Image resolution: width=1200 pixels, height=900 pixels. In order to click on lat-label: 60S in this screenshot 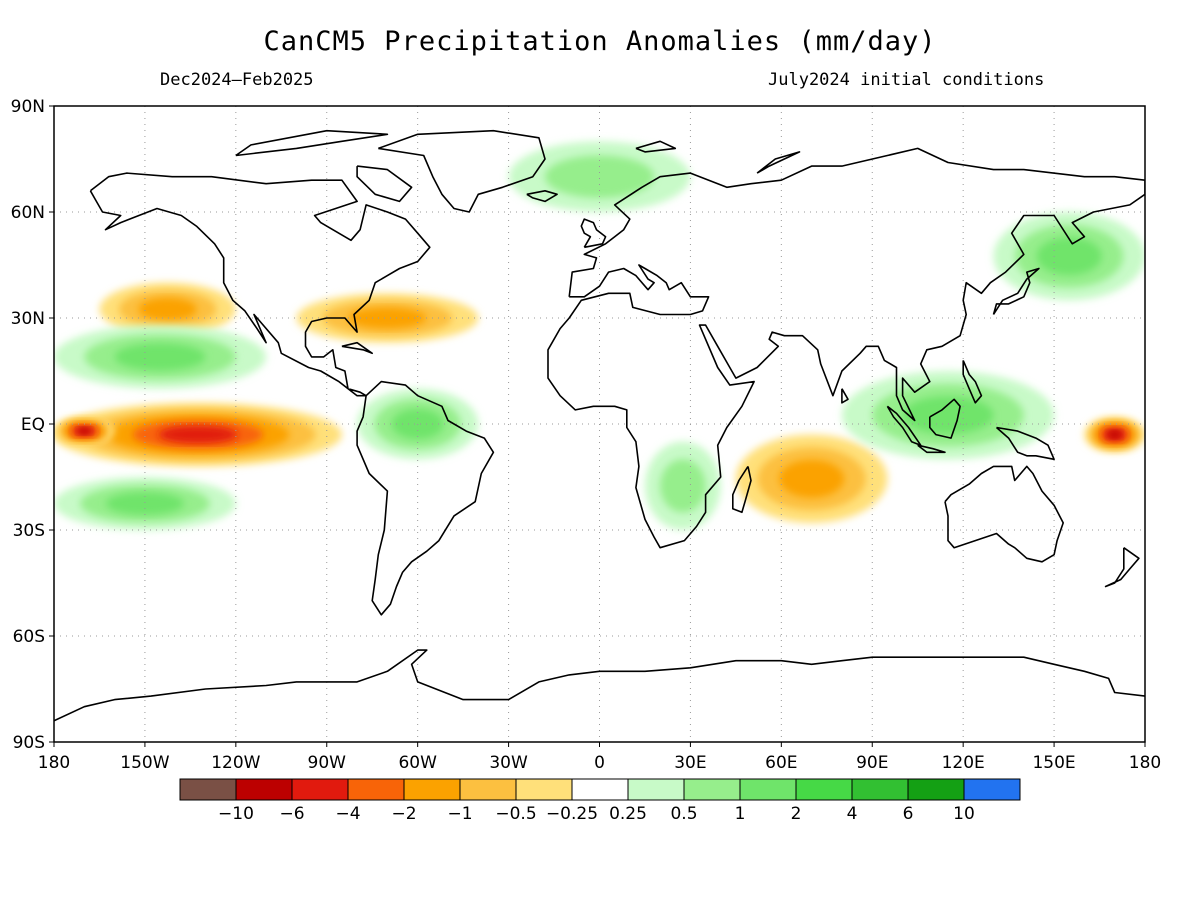, I will do `click(29, 637)`.